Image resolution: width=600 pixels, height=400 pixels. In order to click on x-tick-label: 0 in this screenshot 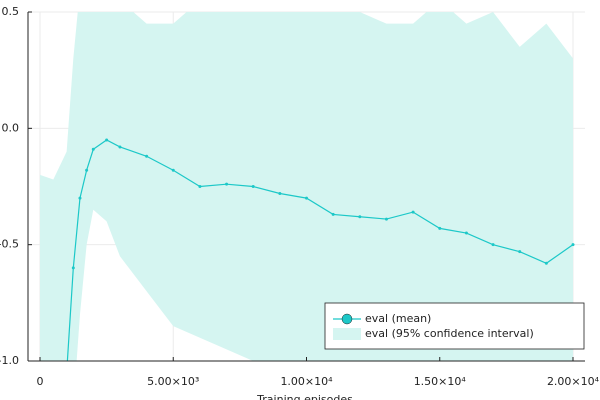, I will do `click(39, 381)`.